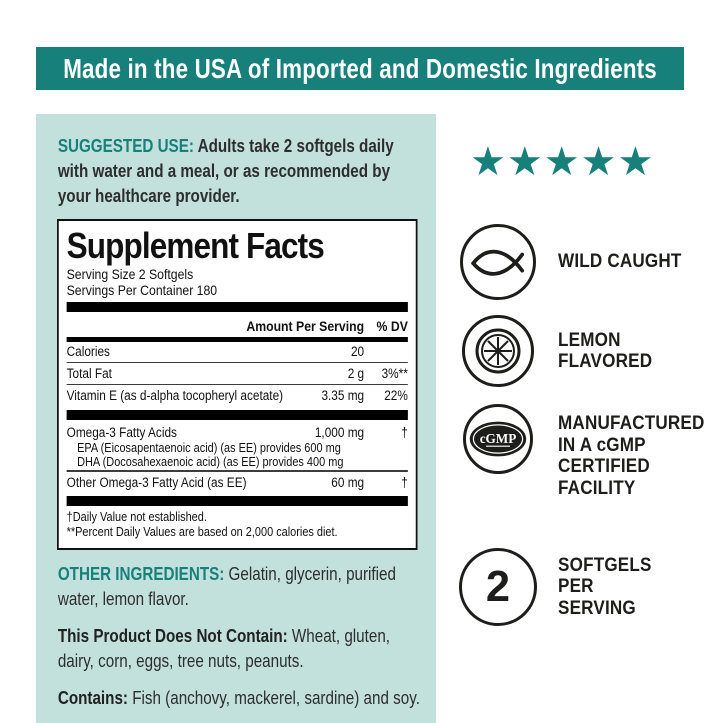 This screenshot has width=720, height=723. Describe the element at coordinates (605, 586) in the screenshot. I see `feature-label: SOFTGELS PER SERVING` at that location.